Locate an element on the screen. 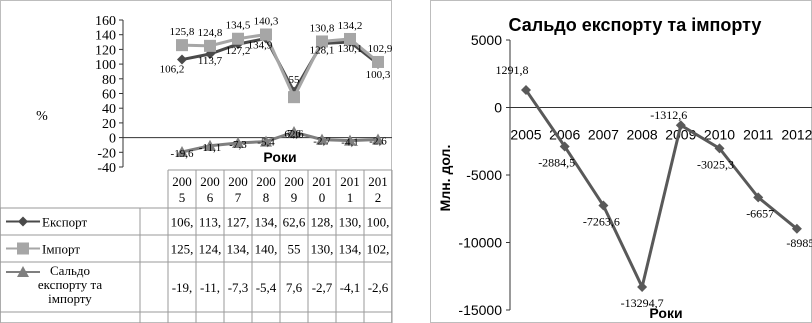 This screenshot has height=323, width=812. table-cell: -2,7 is located at coordinates (322, 287).